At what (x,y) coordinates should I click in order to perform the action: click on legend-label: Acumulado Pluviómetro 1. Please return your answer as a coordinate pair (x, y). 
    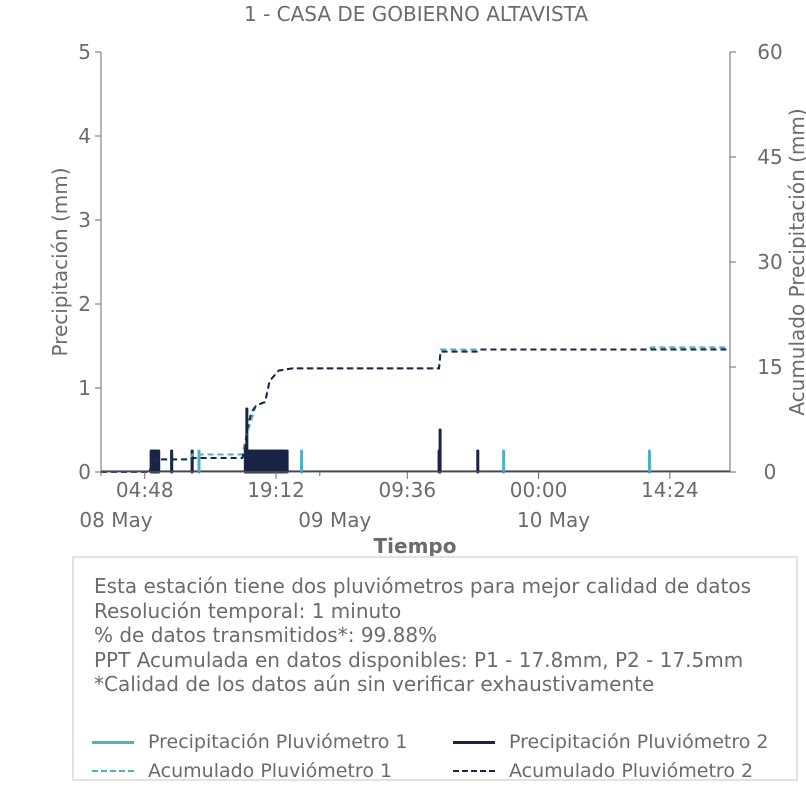
    Looking at the image, I should click on (270, 771).